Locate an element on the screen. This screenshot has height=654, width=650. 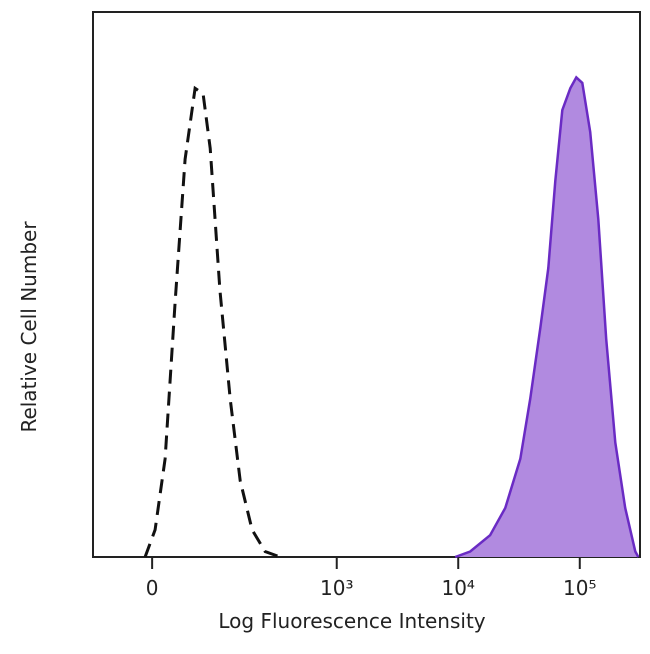
x-tick-label: 10⁴ is located at coordinates (457, 588).